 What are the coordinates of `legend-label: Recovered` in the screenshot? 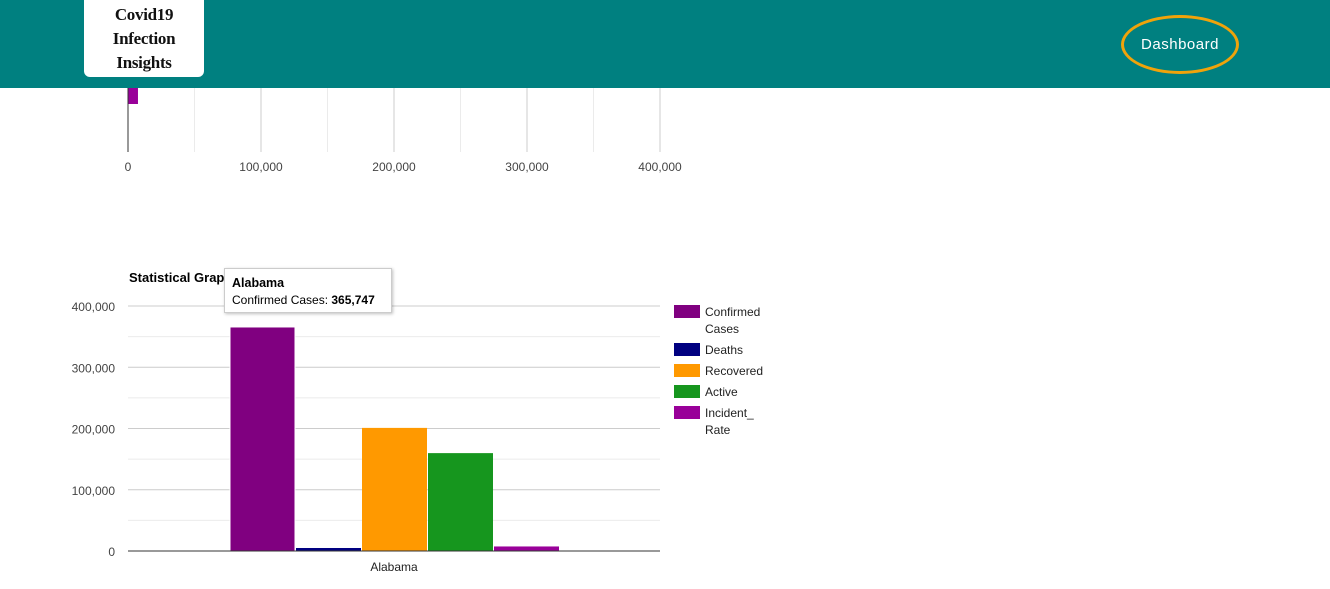 It's located at (734, 371).